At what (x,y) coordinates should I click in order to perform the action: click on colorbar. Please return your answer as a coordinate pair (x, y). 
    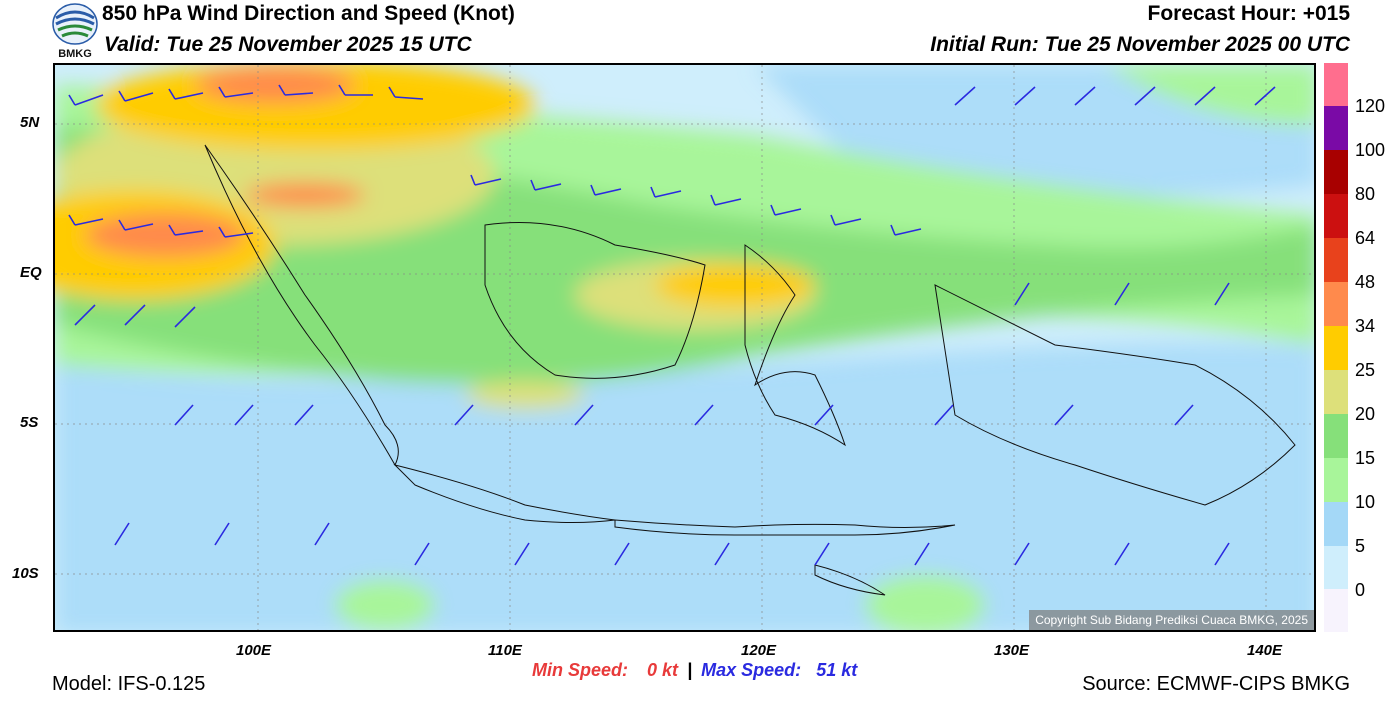
    Looking at the image, I should click on (1336, 347).